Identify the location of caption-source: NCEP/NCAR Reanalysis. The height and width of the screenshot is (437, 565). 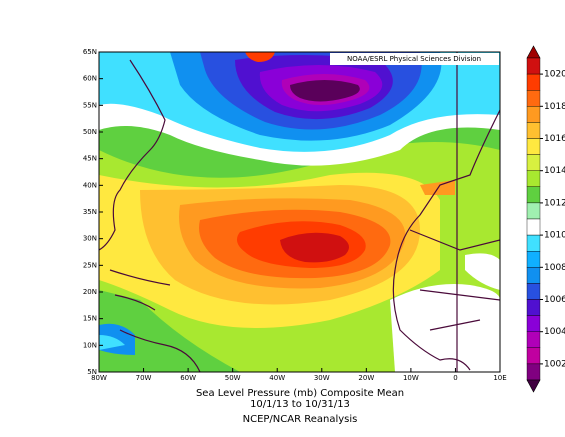
(300, 419).